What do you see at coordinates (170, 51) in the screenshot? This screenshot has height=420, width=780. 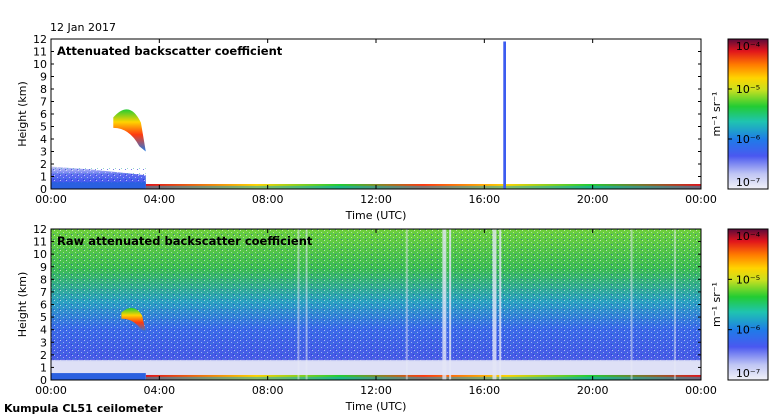 I see `panel-title: Attenuated backscatter coefficient` at bounding box center [170, 51].